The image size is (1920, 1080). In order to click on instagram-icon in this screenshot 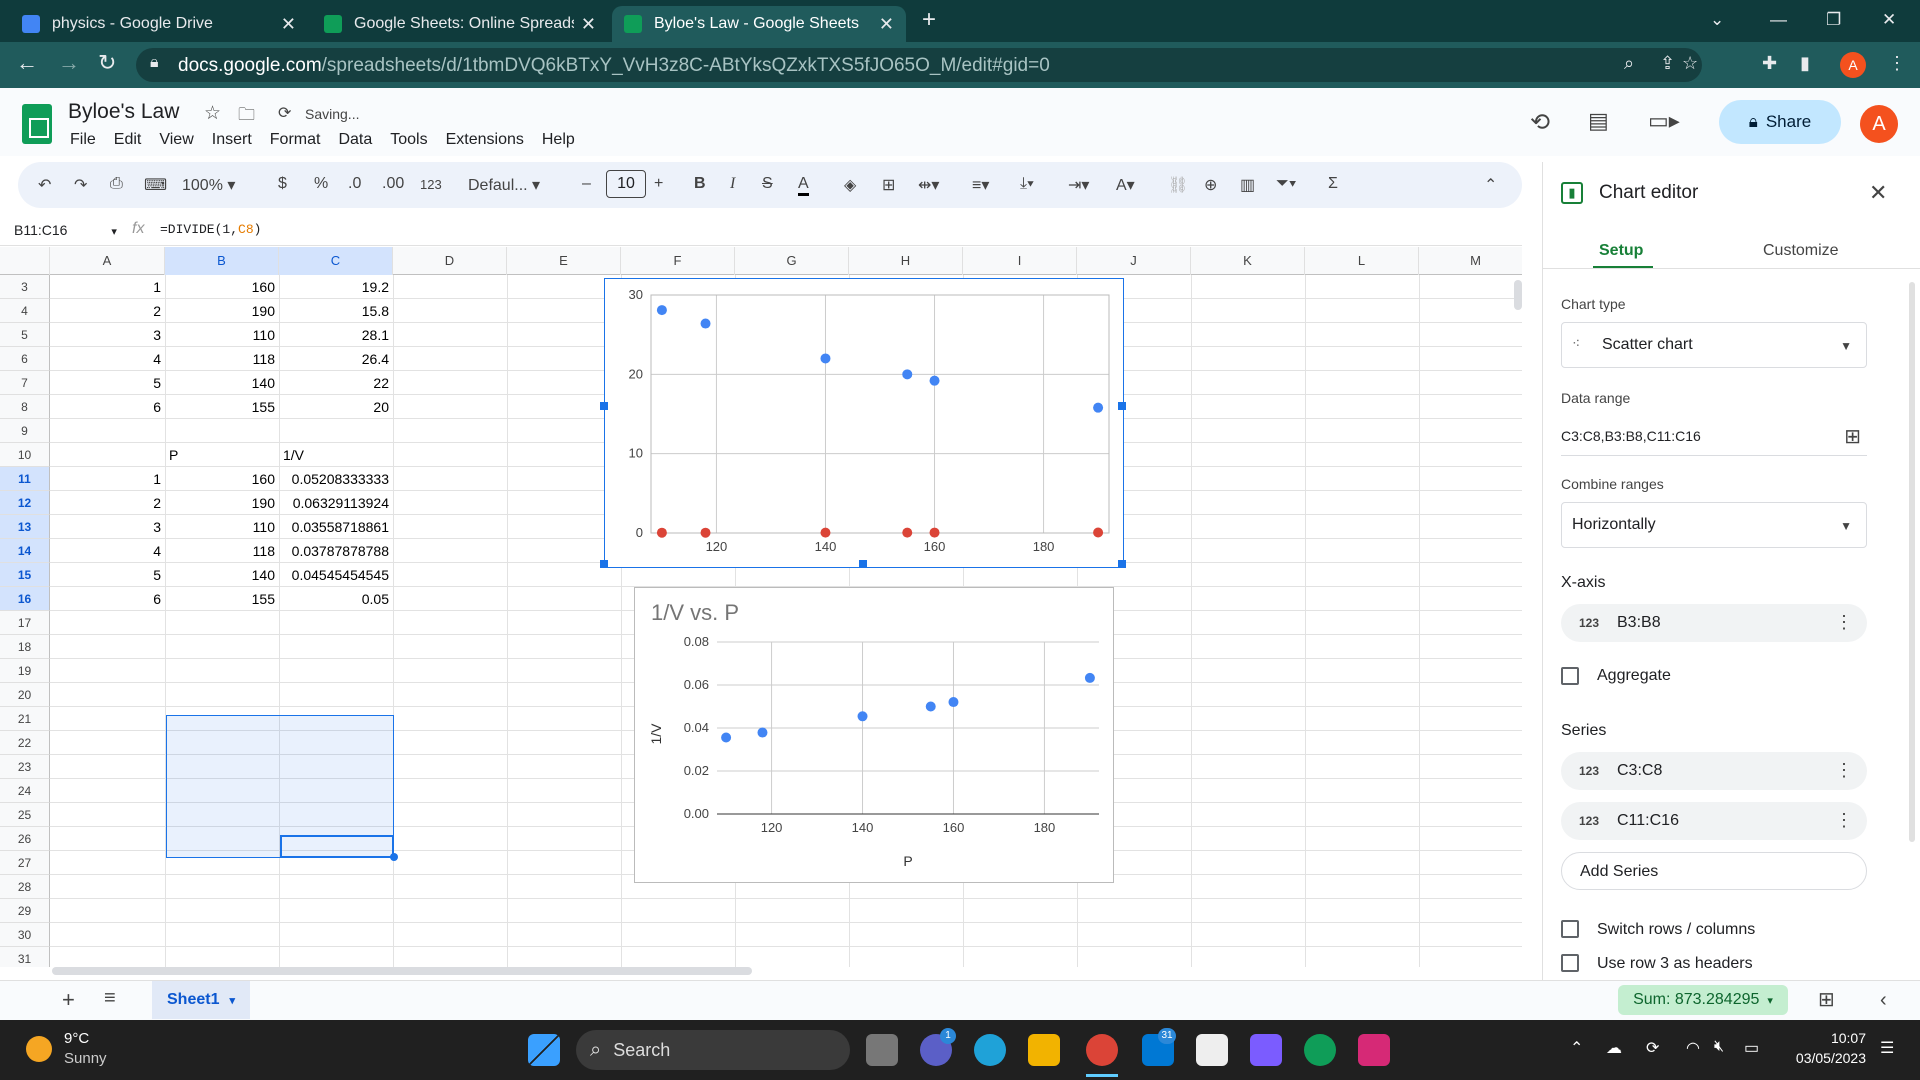, I will do `click(1374, 1050)`.